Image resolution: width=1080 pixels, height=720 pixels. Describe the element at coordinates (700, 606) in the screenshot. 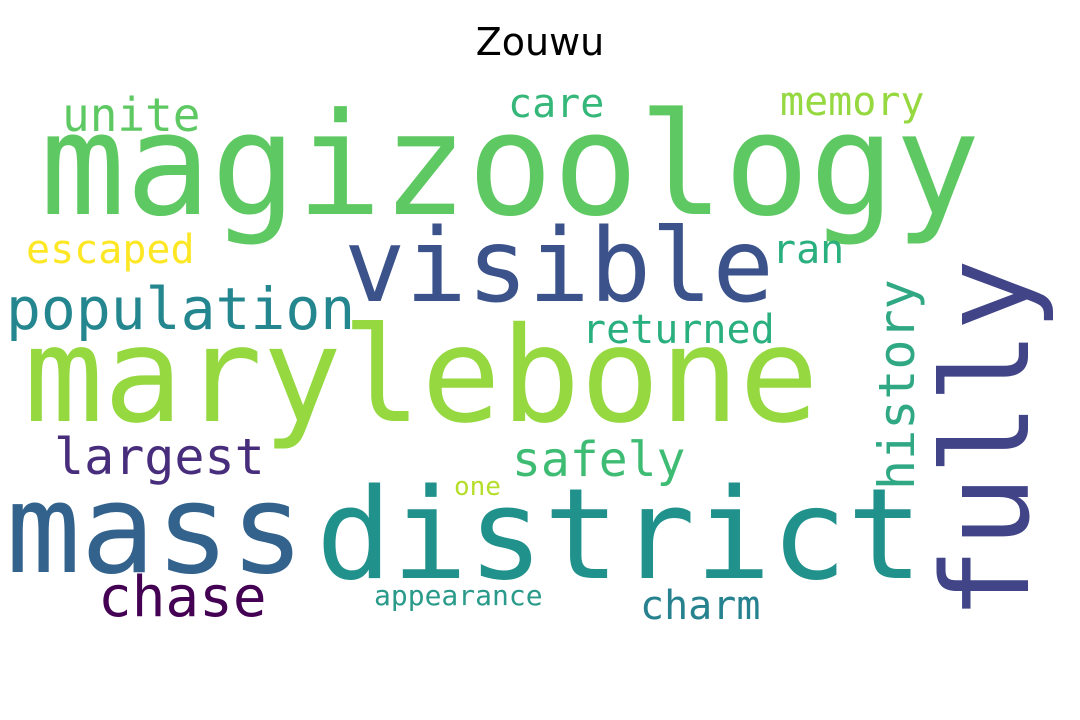

I see `word-charm: charm` at that location.